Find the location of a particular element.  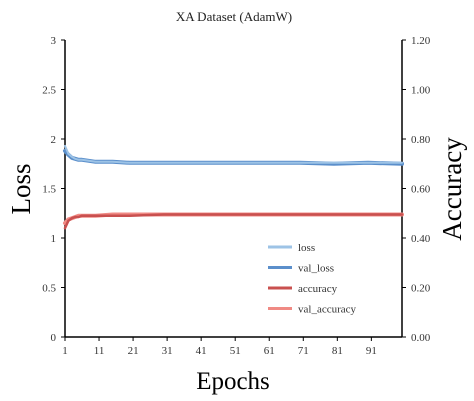

x-tick-label: 91 is located at coordinates (371, 351).